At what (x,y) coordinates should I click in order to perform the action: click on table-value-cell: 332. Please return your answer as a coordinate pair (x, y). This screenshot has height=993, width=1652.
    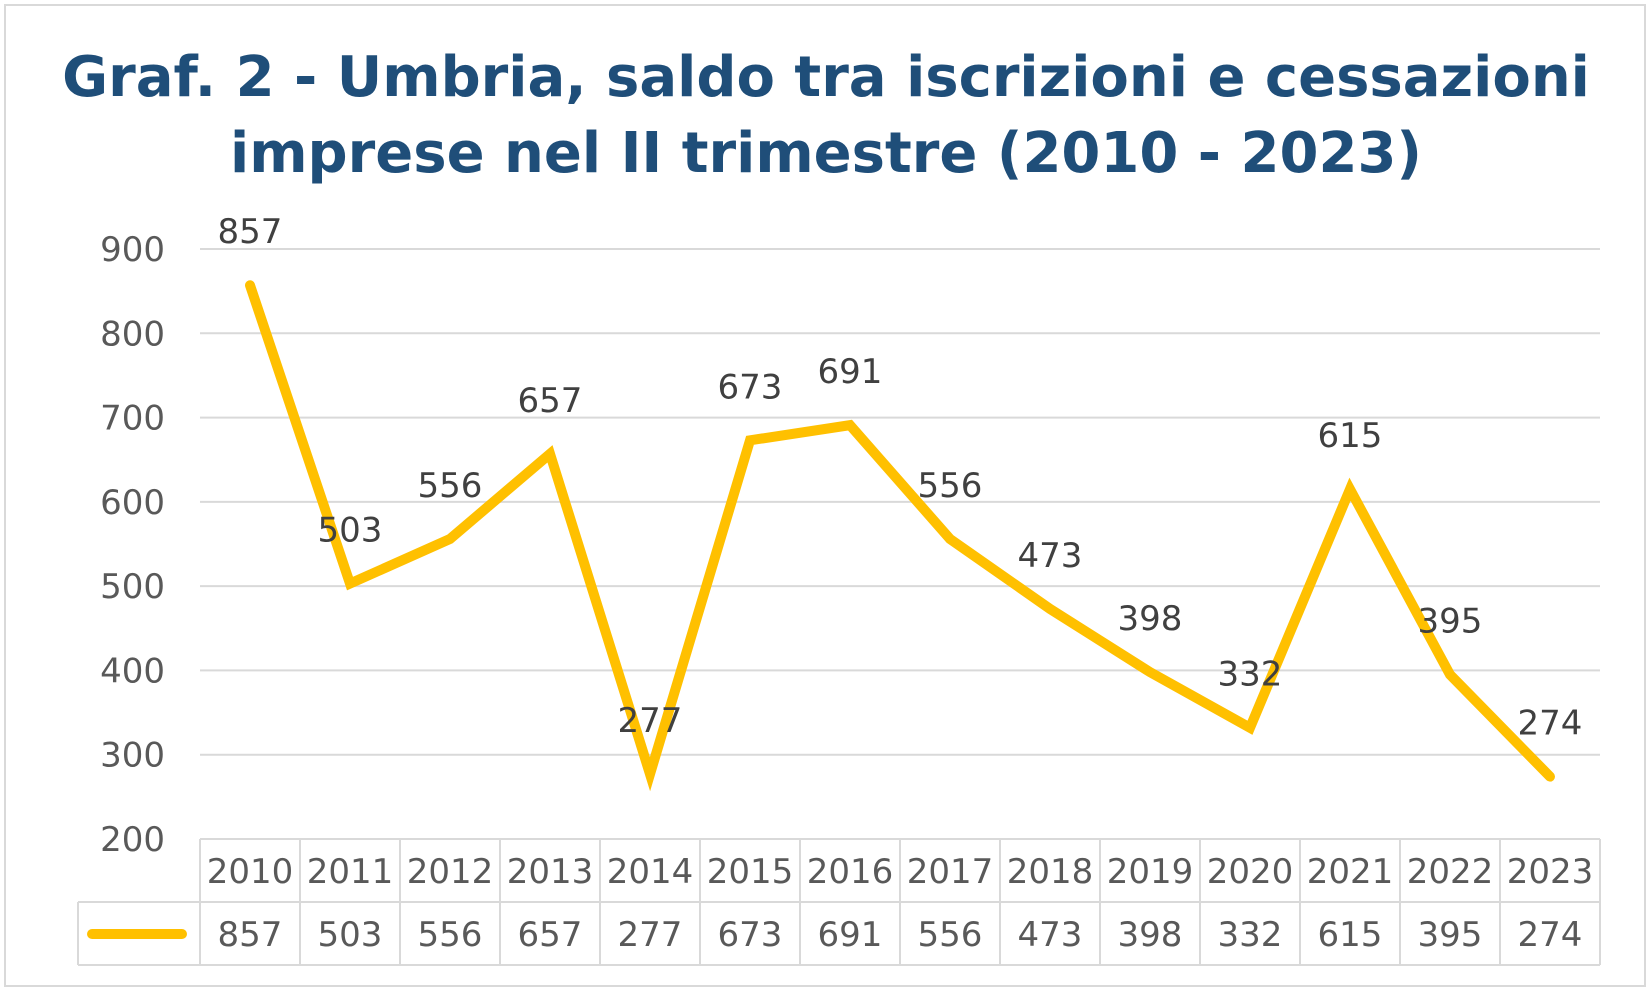
    Looking at the image, I should click on (1250, 935).